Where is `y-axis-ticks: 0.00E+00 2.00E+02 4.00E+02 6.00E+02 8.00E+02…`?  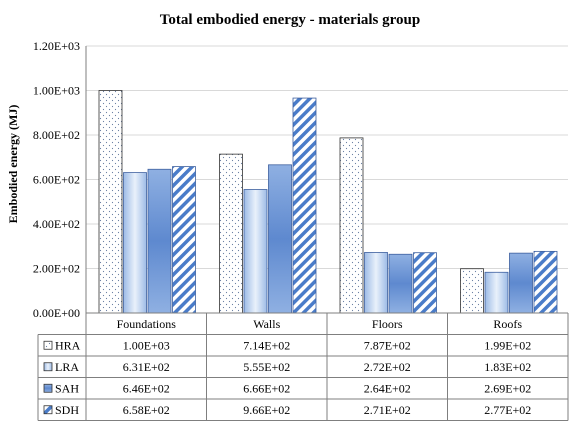
y-axis-ticks: 0.00E+00 2.00E+02 4.00E+02 6.00E+02 8.00E+02… is located at coordinates (56, 179).